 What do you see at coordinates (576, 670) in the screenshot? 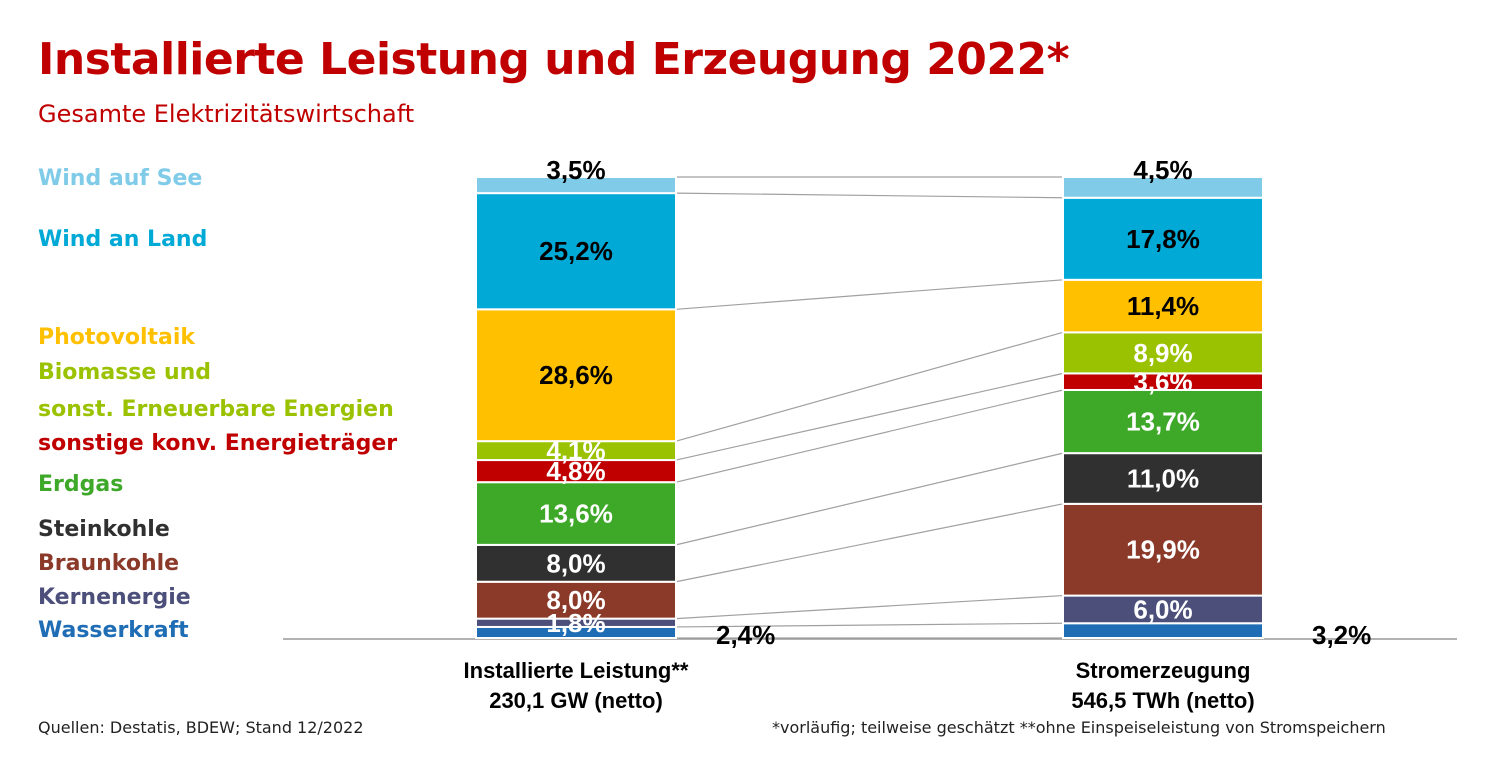
I see `category-label-1-line-1: Installierte Leistung**` at bounding box center [576, 670].